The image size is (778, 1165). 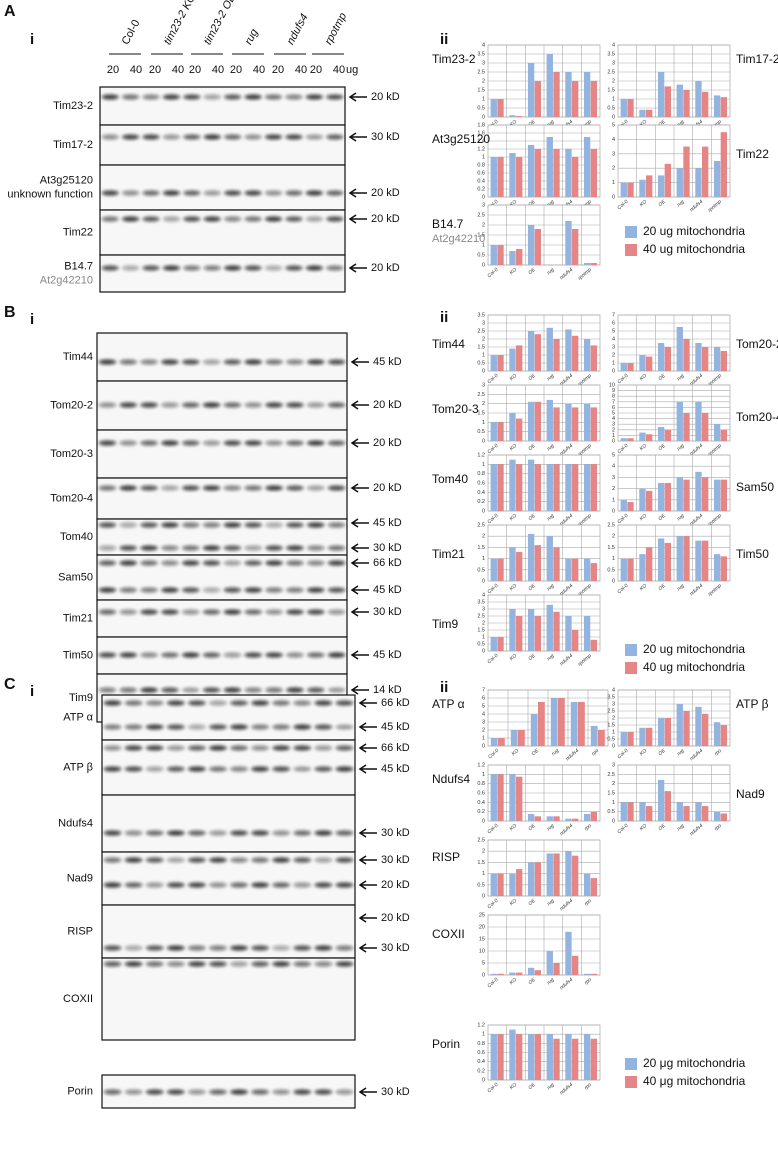 I want to click on y-tick-label: 1, so click(x=613, y=363).